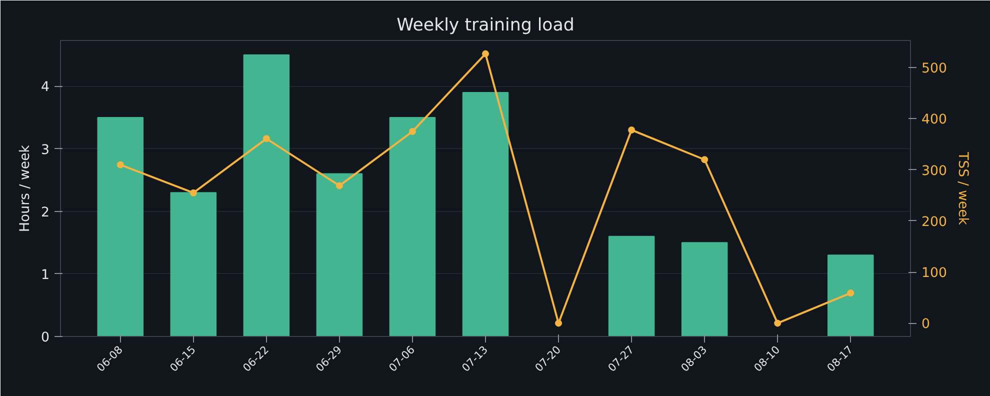  I want to click on y2-tick-label: 300, so click(934, 171).